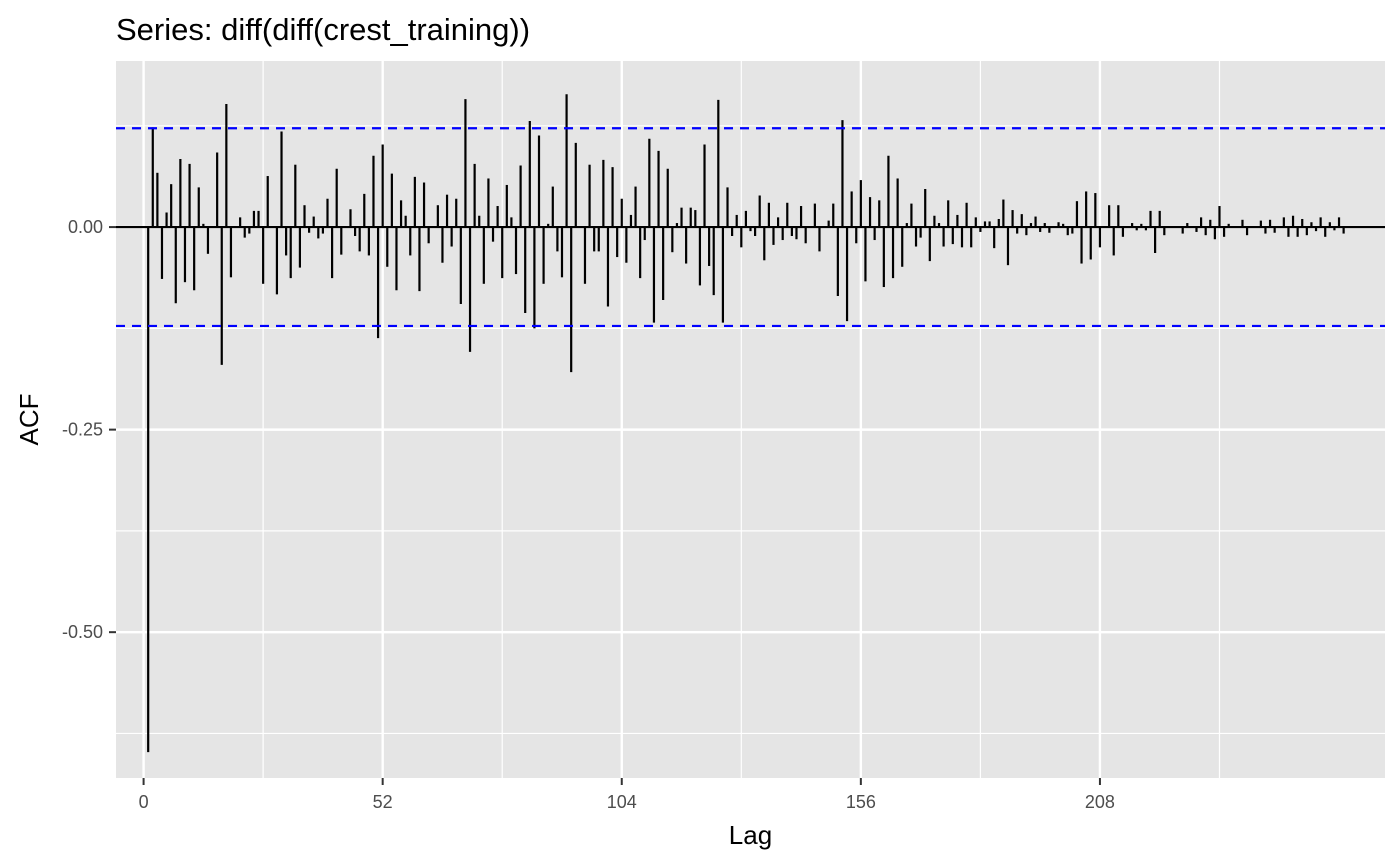 This screenshot has height=865, width=1400. I want to click on x-tick-label: 156, so click(861, 802).